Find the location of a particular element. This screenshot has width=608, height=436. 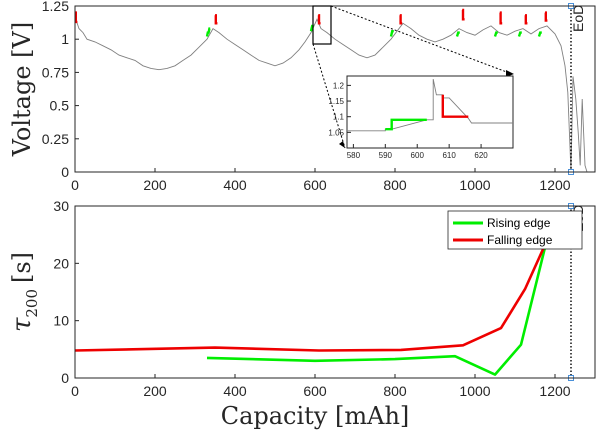

y-tick-label: 1.05 is located at coordinates (336, 132).